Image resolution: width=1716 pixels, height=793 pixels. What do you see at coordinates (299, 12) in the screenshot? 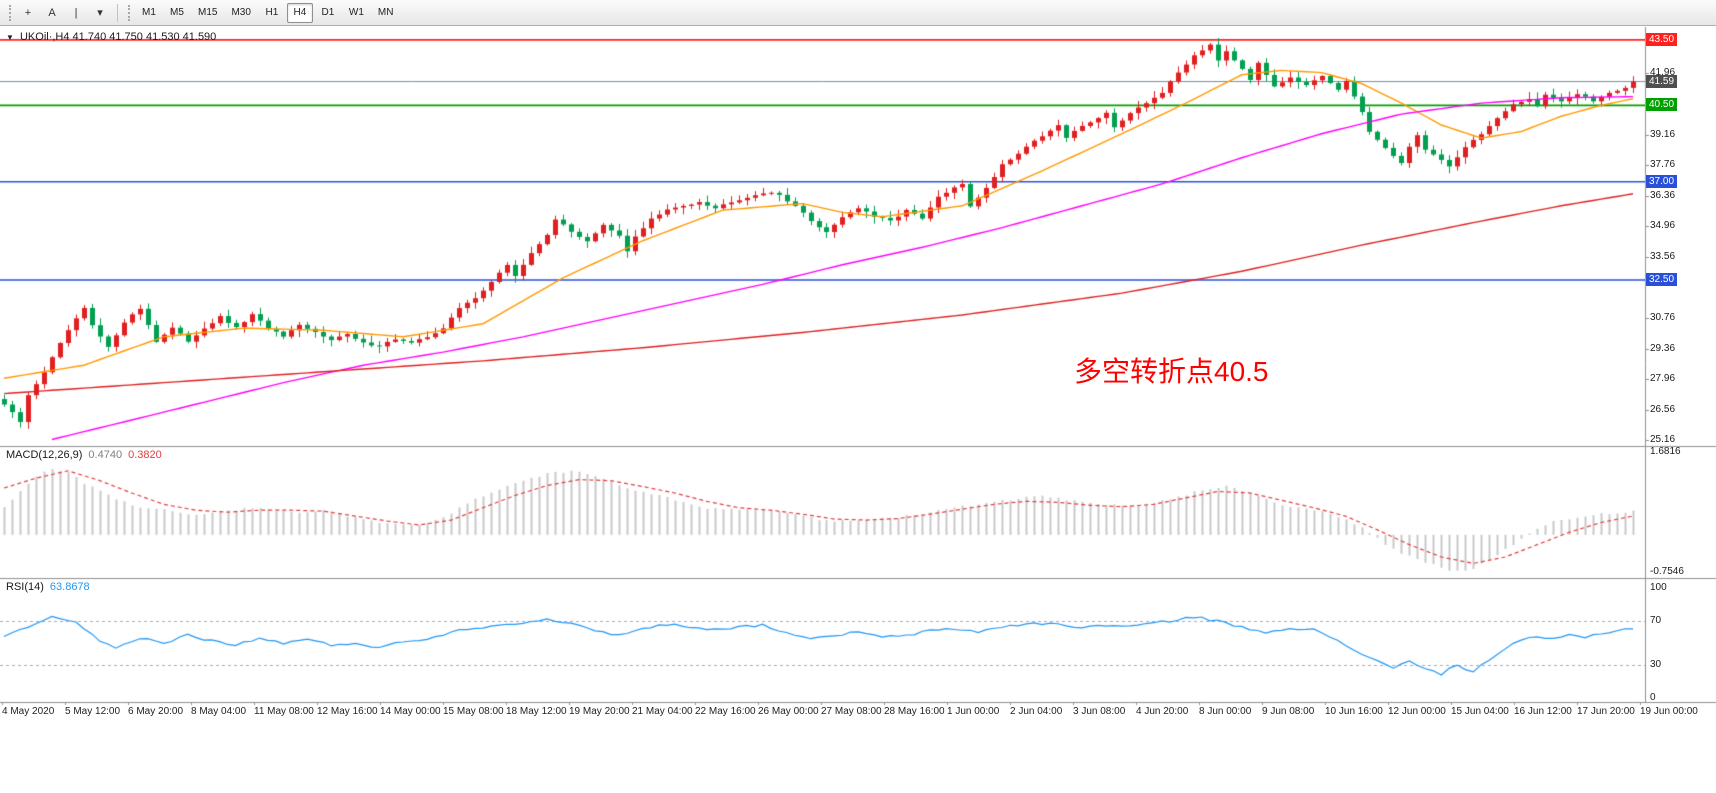
I see `timeframe-h4-button: H4` at bounding box center [299, 12].